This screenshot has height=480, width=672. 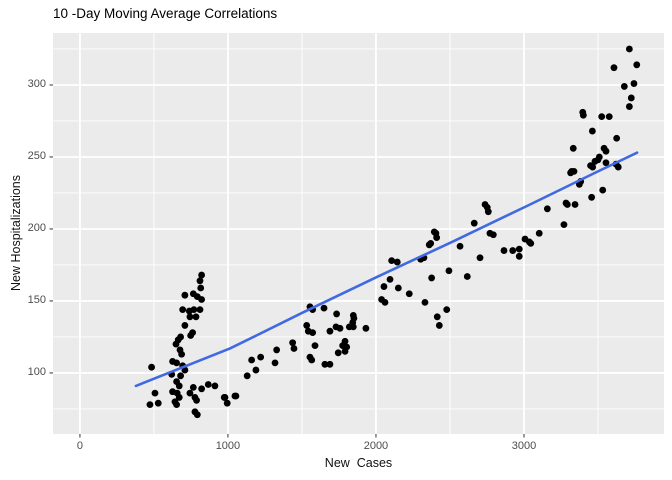 What do you see at coordinates (165, 13) in the screenshot?
I see `chart-title: 10 -Day Moving Average Correlations` at bounding box center [165, 13].